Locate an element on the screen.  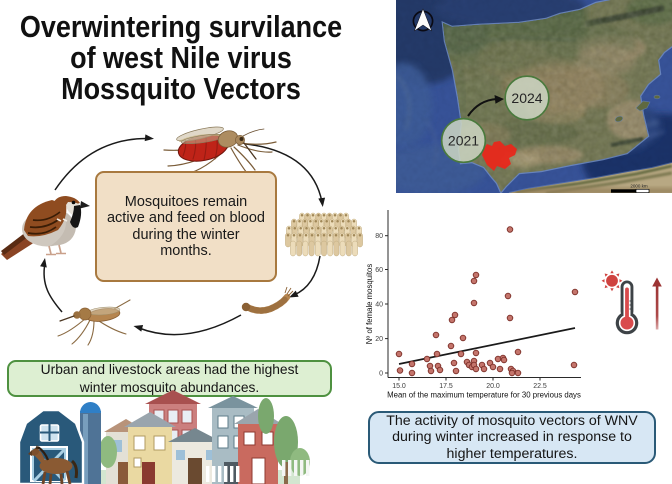
svg-text: 2024 is located at coordinates (526, 98).